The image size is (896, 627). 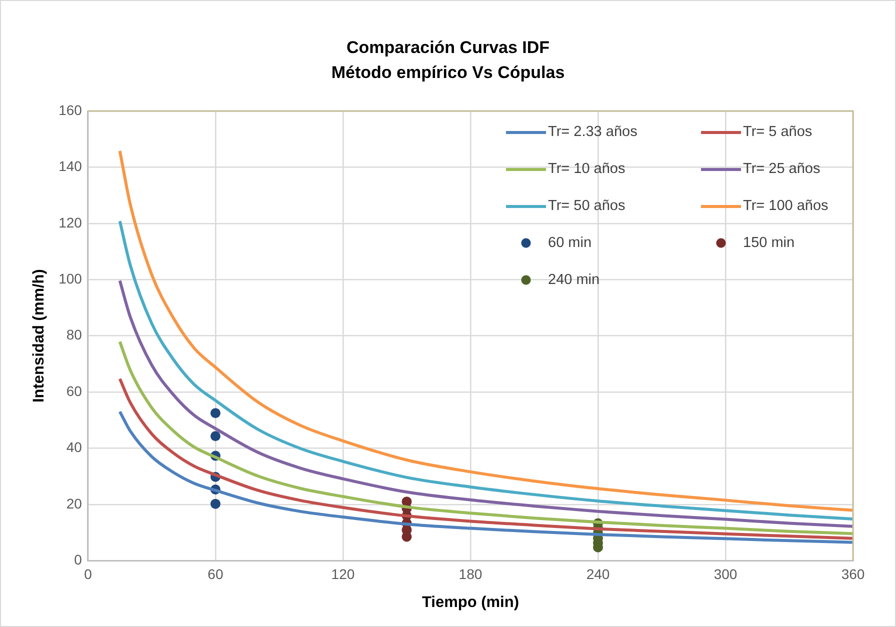 I want to click on y-axis-title: Intensidad (mm/h), so click(x=39, y=336).